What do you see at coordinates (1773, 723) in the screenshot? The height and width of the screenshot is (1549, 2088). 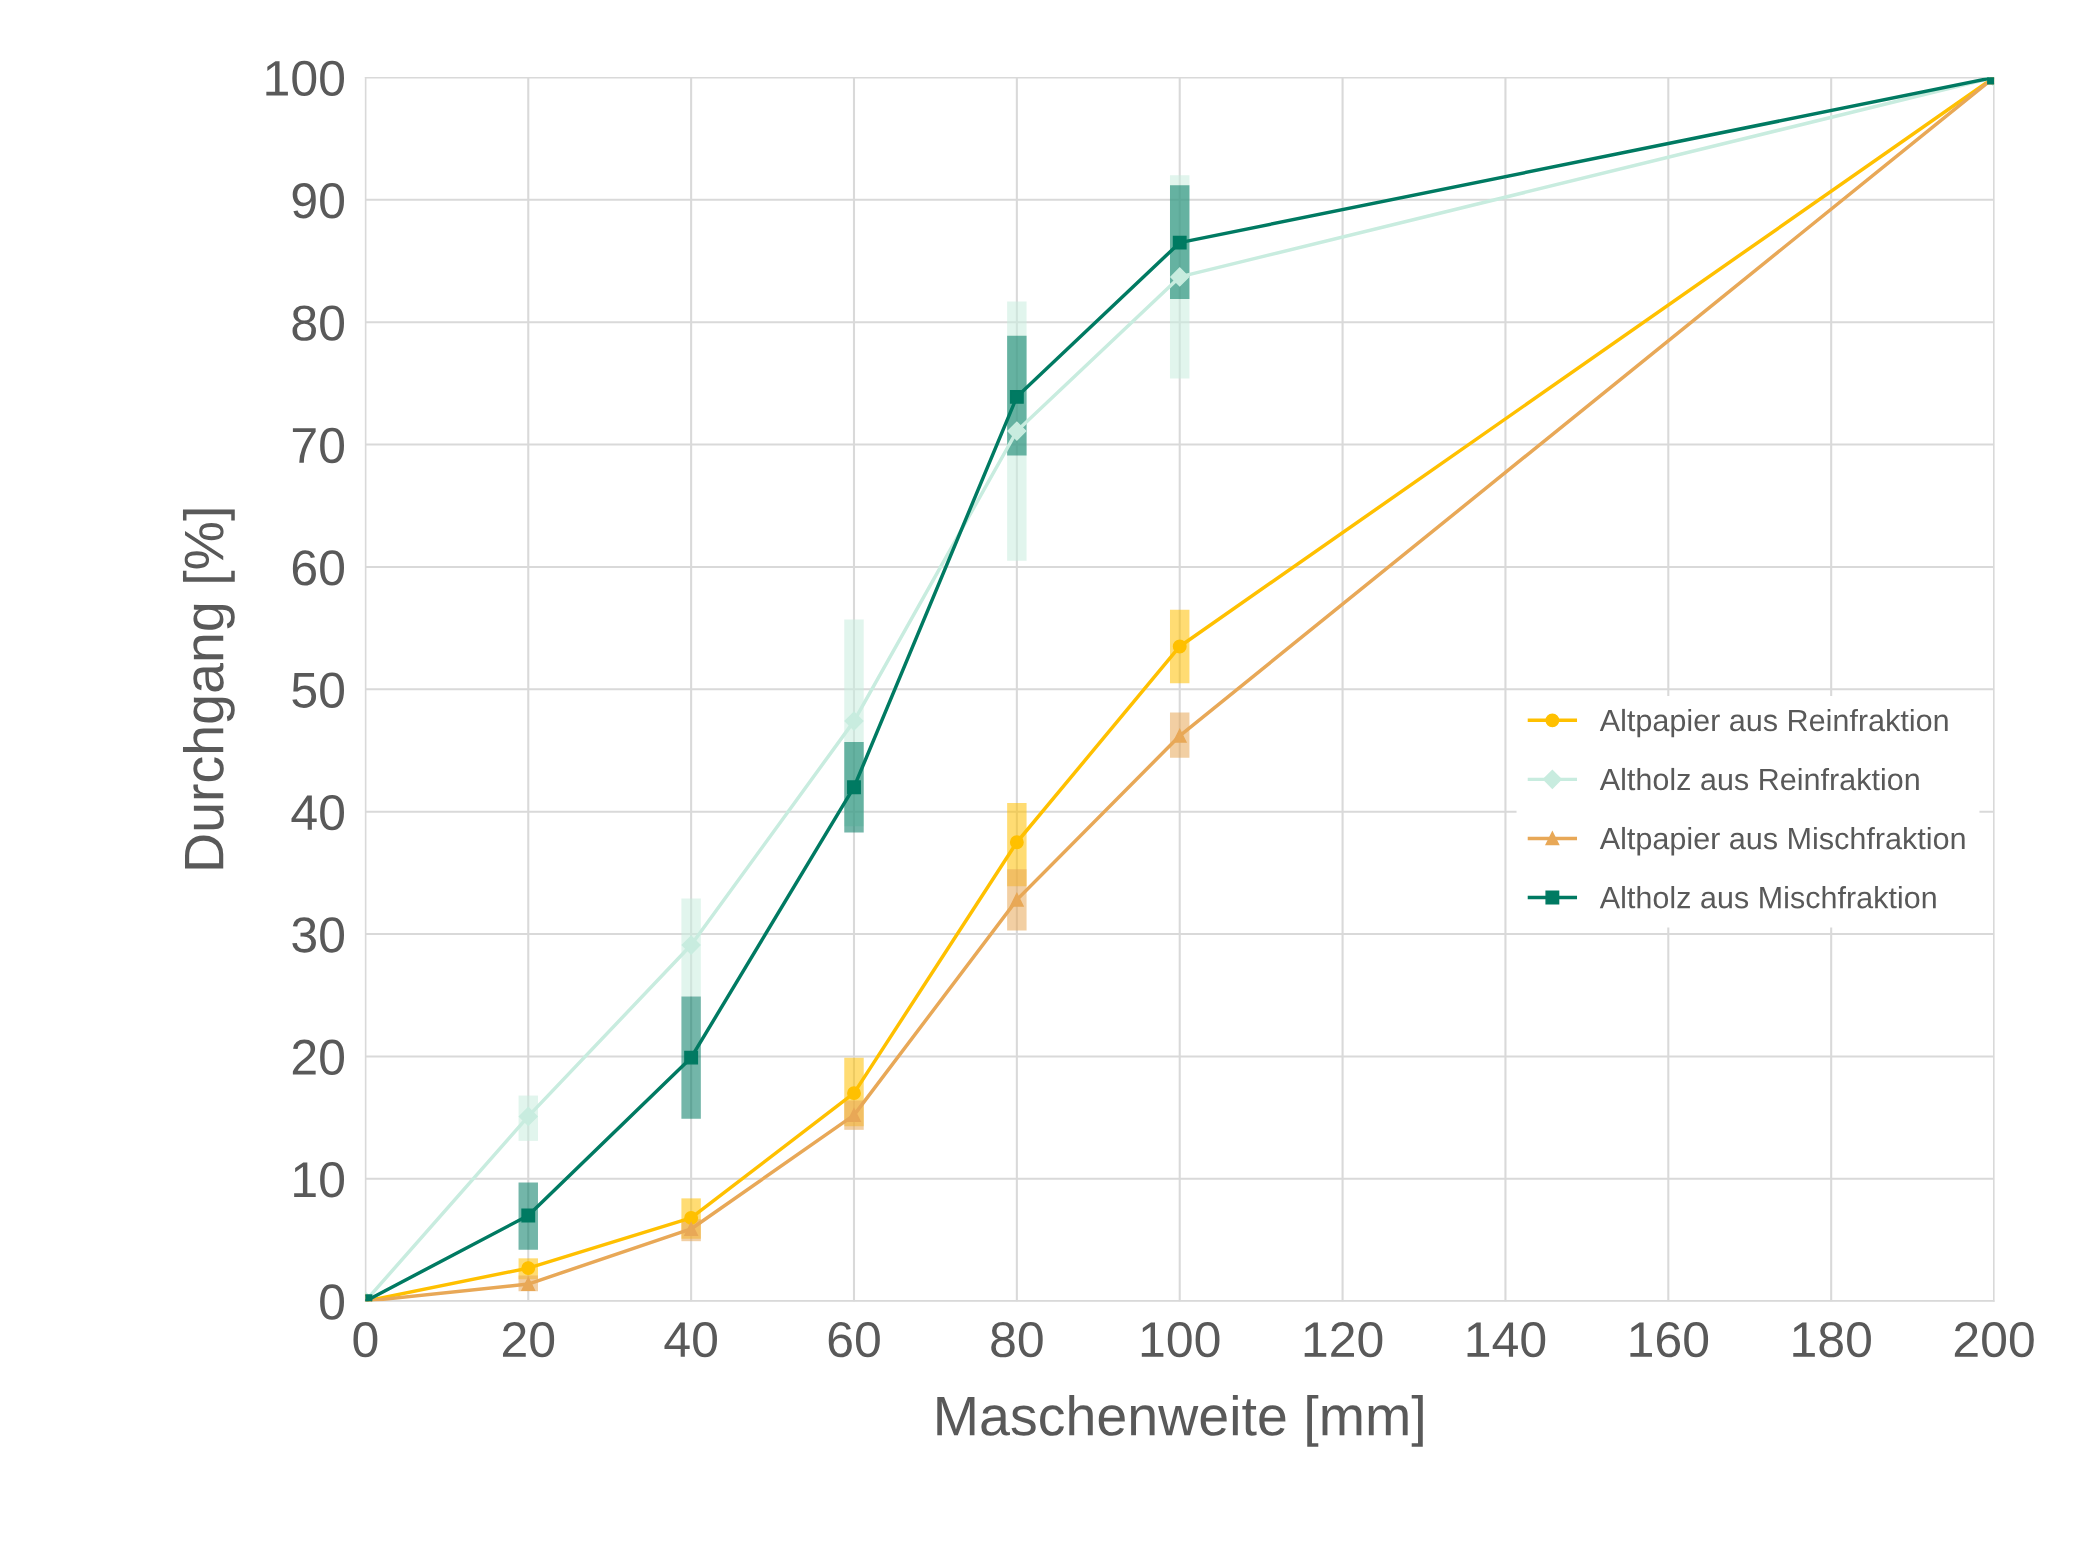 I see `legend-label: Altpapier aus Reinfraktion` at bounding box center [1773, 723].